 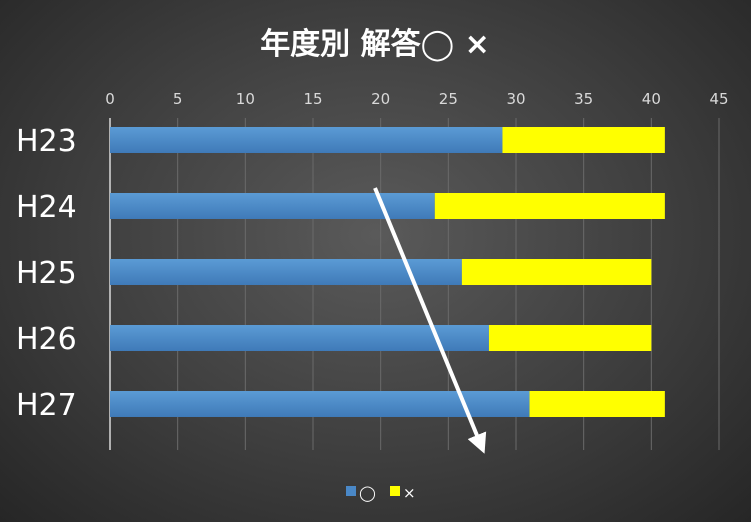 What do you see at coordinates (110, 99) in the screenshot?
I see `x-tick-label: 0` at bounding box center [110, 99].